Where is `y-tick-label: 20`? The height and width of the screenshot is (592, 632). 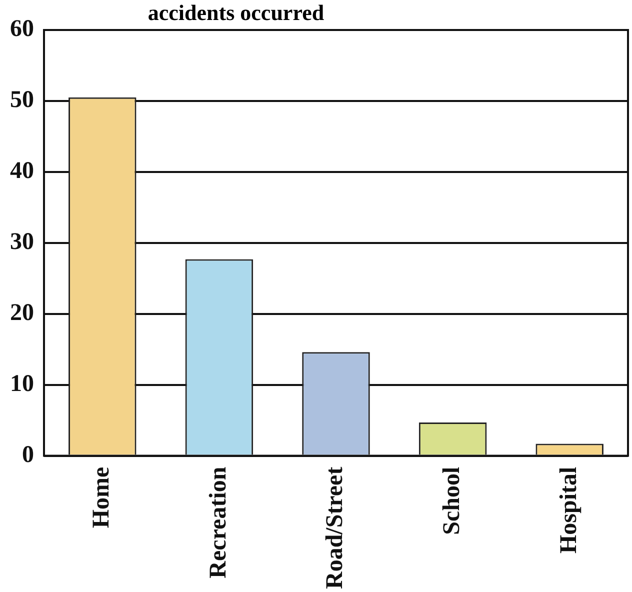
y-tick-label: 20 is located at coordinates (22, 313).